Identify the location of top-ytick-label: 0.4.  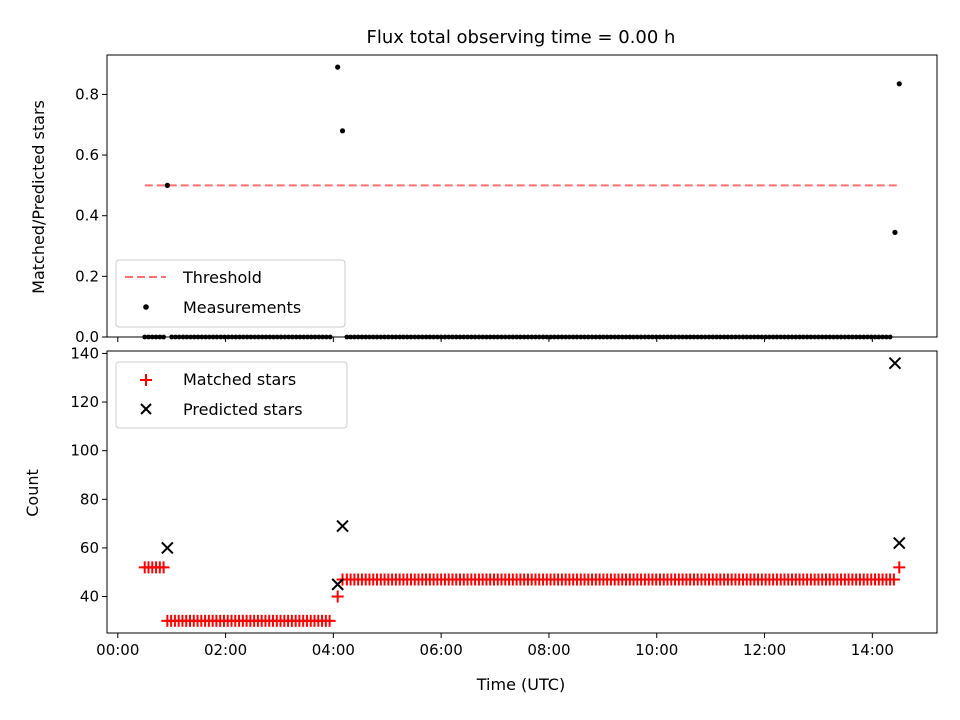
(87, 216).